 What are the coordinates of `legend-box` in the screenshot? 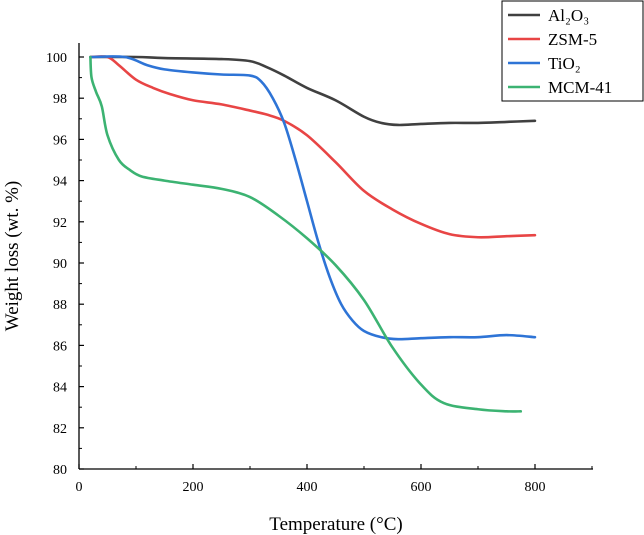 It's located at (572, 51).